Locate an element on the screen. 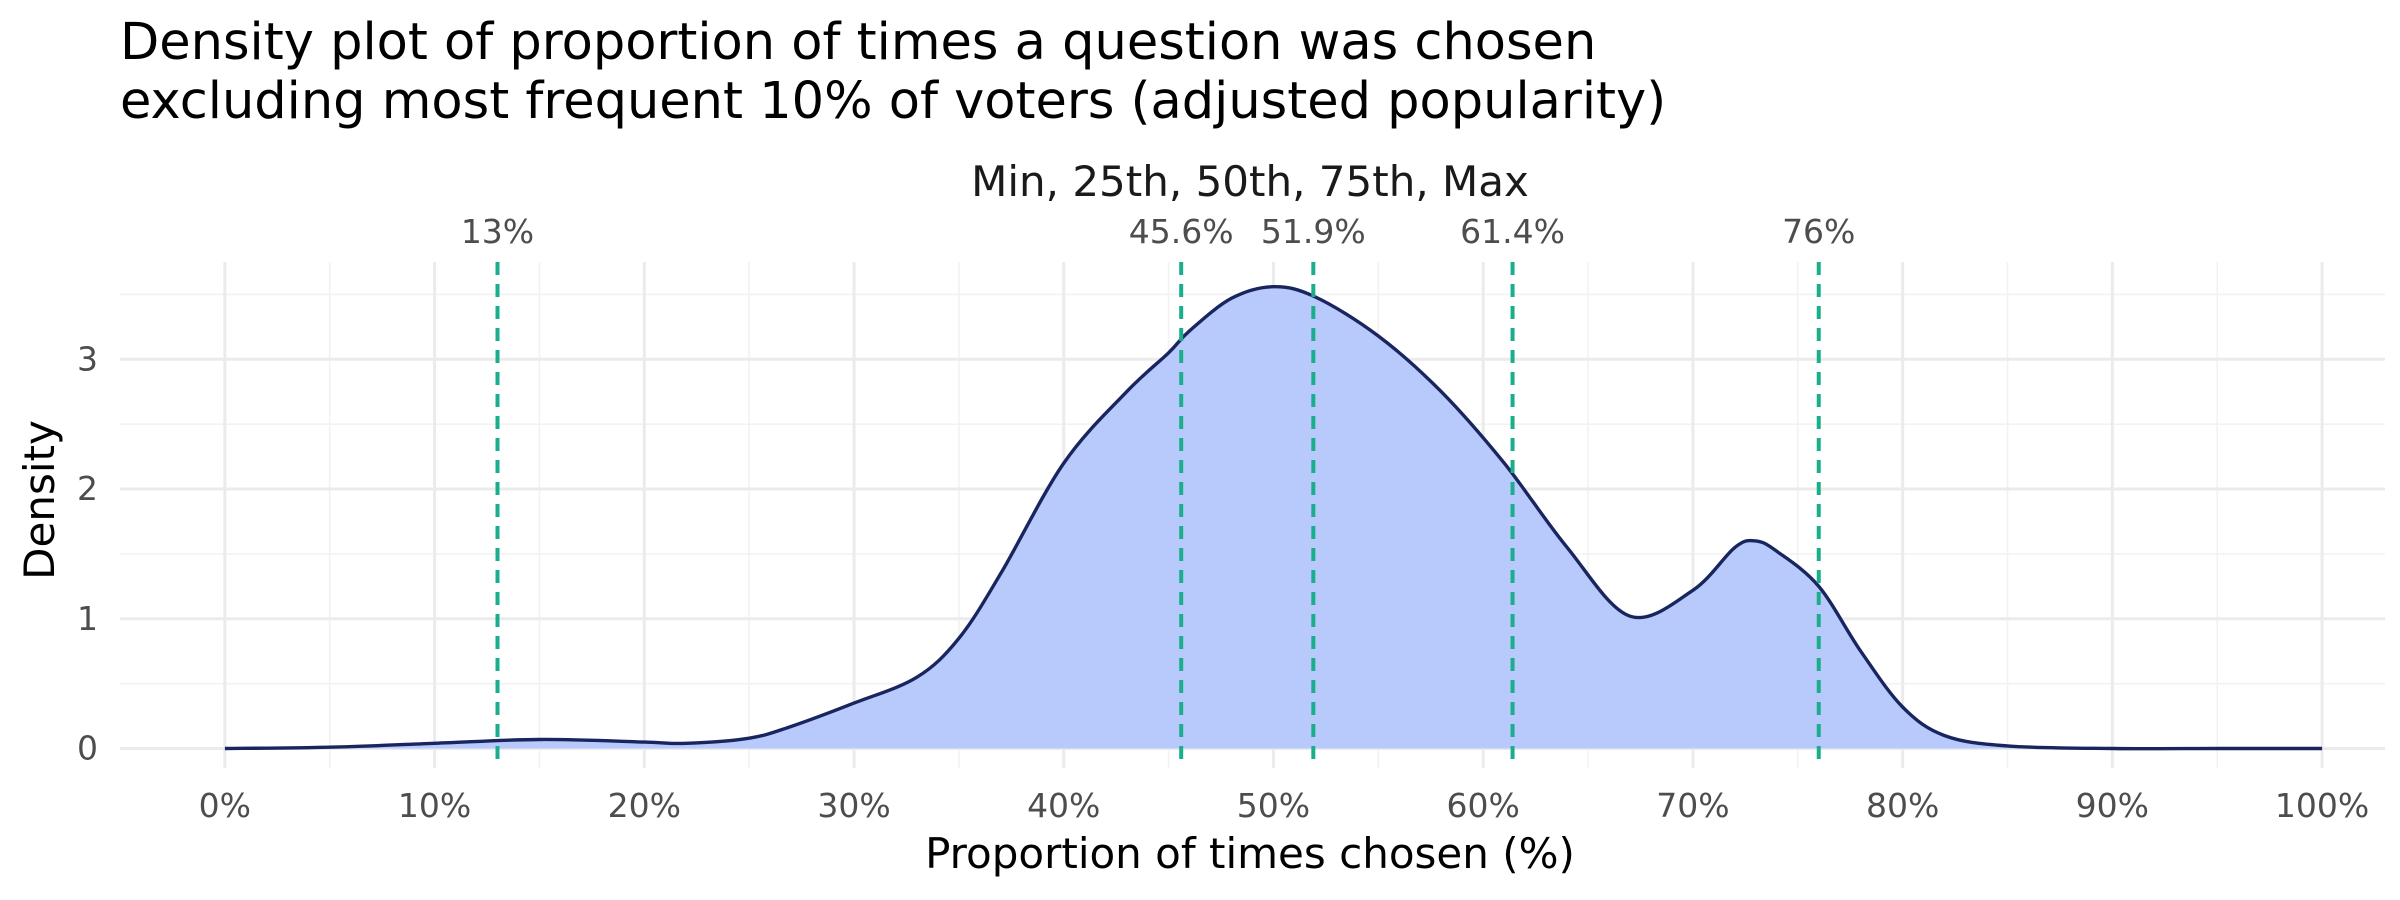 Image resolution: width=2400 pixels, height=900 pixels. x-tick-label: 30% is located at coordinates (853, 805).